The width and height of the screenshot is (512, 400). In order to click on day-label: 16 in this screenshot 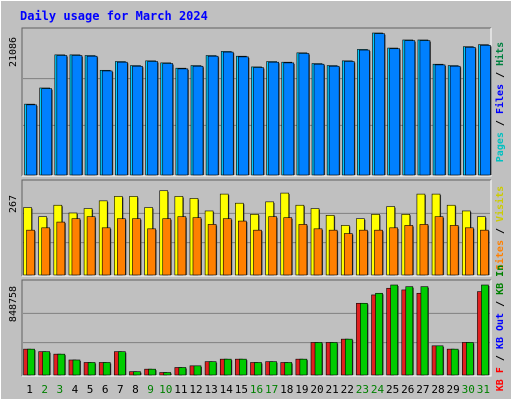, I will do `click(256, 389)`.